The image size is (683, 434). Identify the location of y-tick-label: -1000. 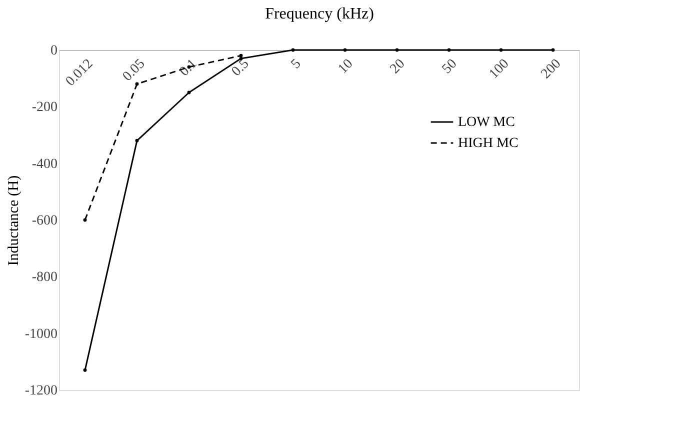
(41, 334).